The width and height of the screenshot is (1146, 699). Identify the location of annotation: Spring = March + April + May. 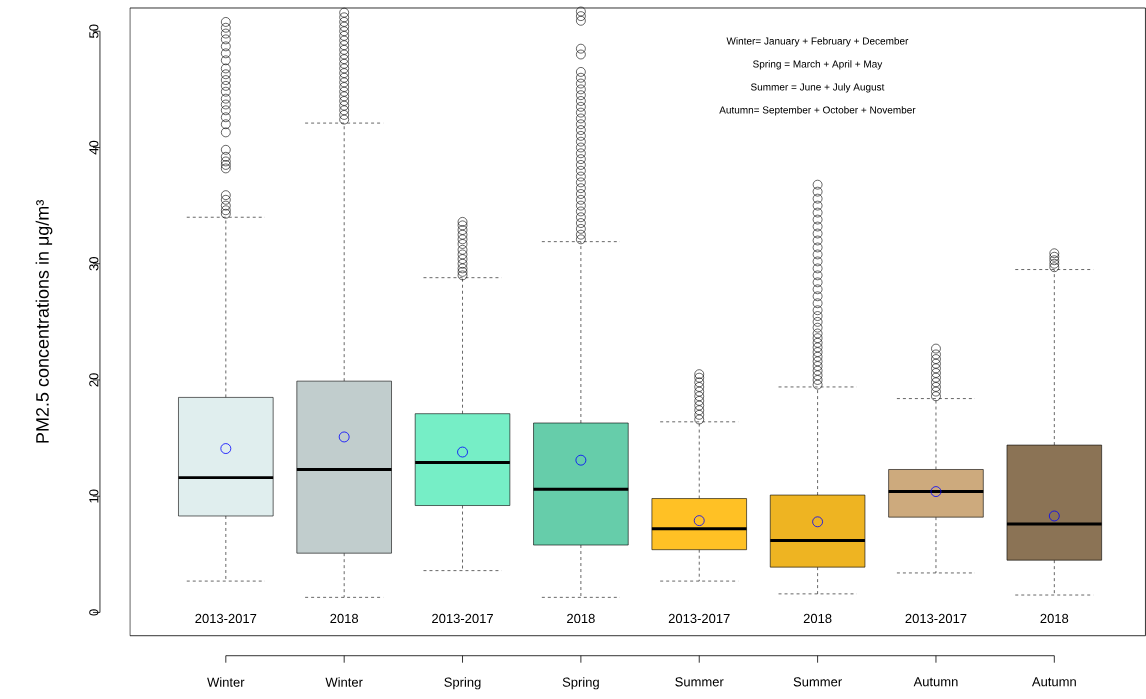
(818, 65).